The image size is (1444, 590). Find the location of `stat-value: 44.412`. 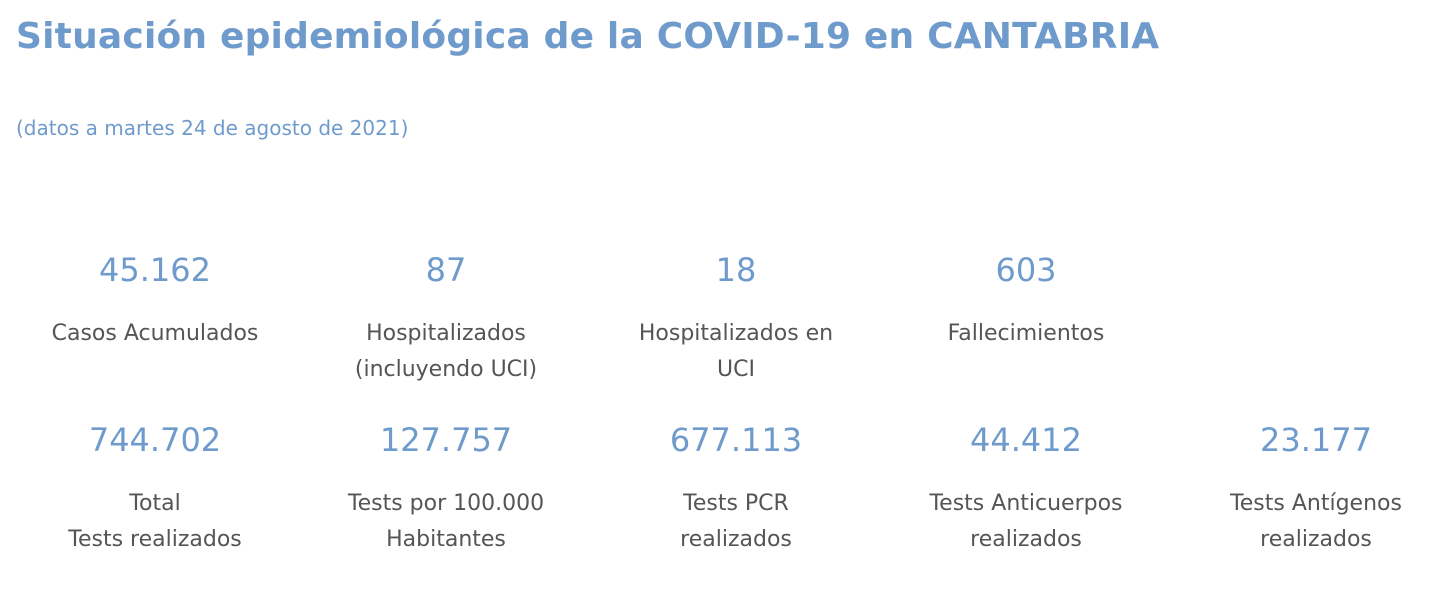

stat-value: 44.412 is located at coordinates (1026, 440).